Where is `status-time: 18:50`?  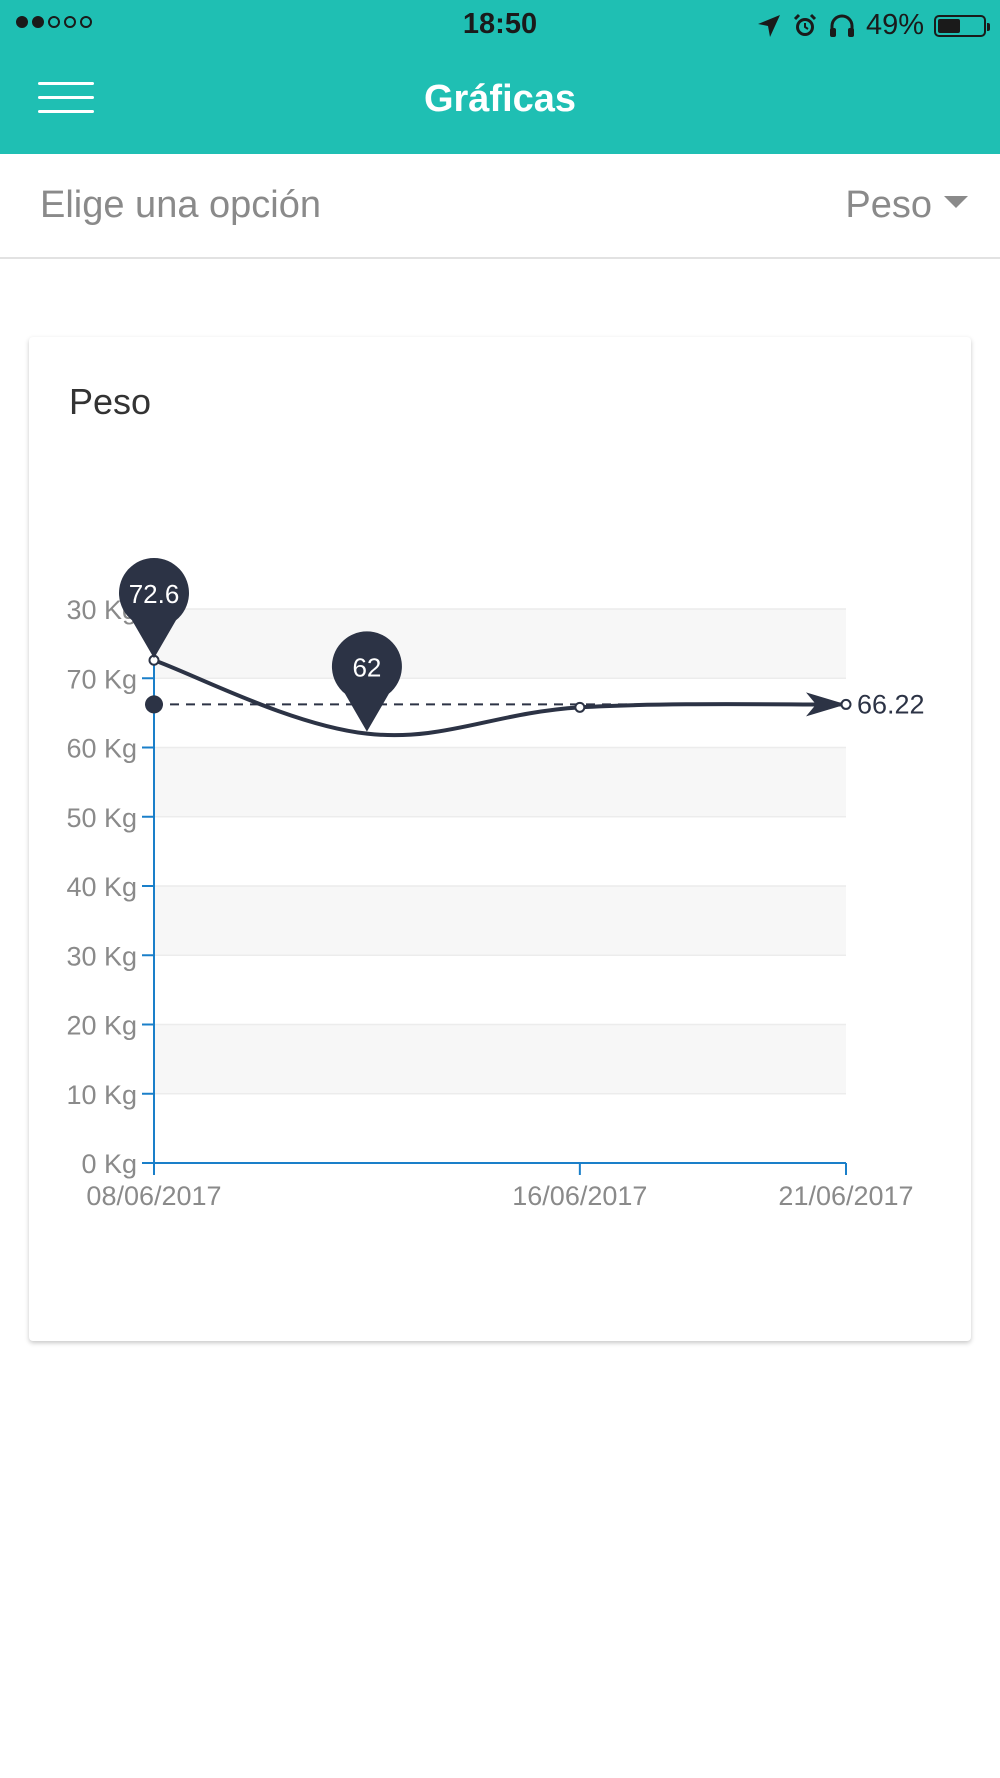 status-time: 18:50 is located at coordinates (500, 24).